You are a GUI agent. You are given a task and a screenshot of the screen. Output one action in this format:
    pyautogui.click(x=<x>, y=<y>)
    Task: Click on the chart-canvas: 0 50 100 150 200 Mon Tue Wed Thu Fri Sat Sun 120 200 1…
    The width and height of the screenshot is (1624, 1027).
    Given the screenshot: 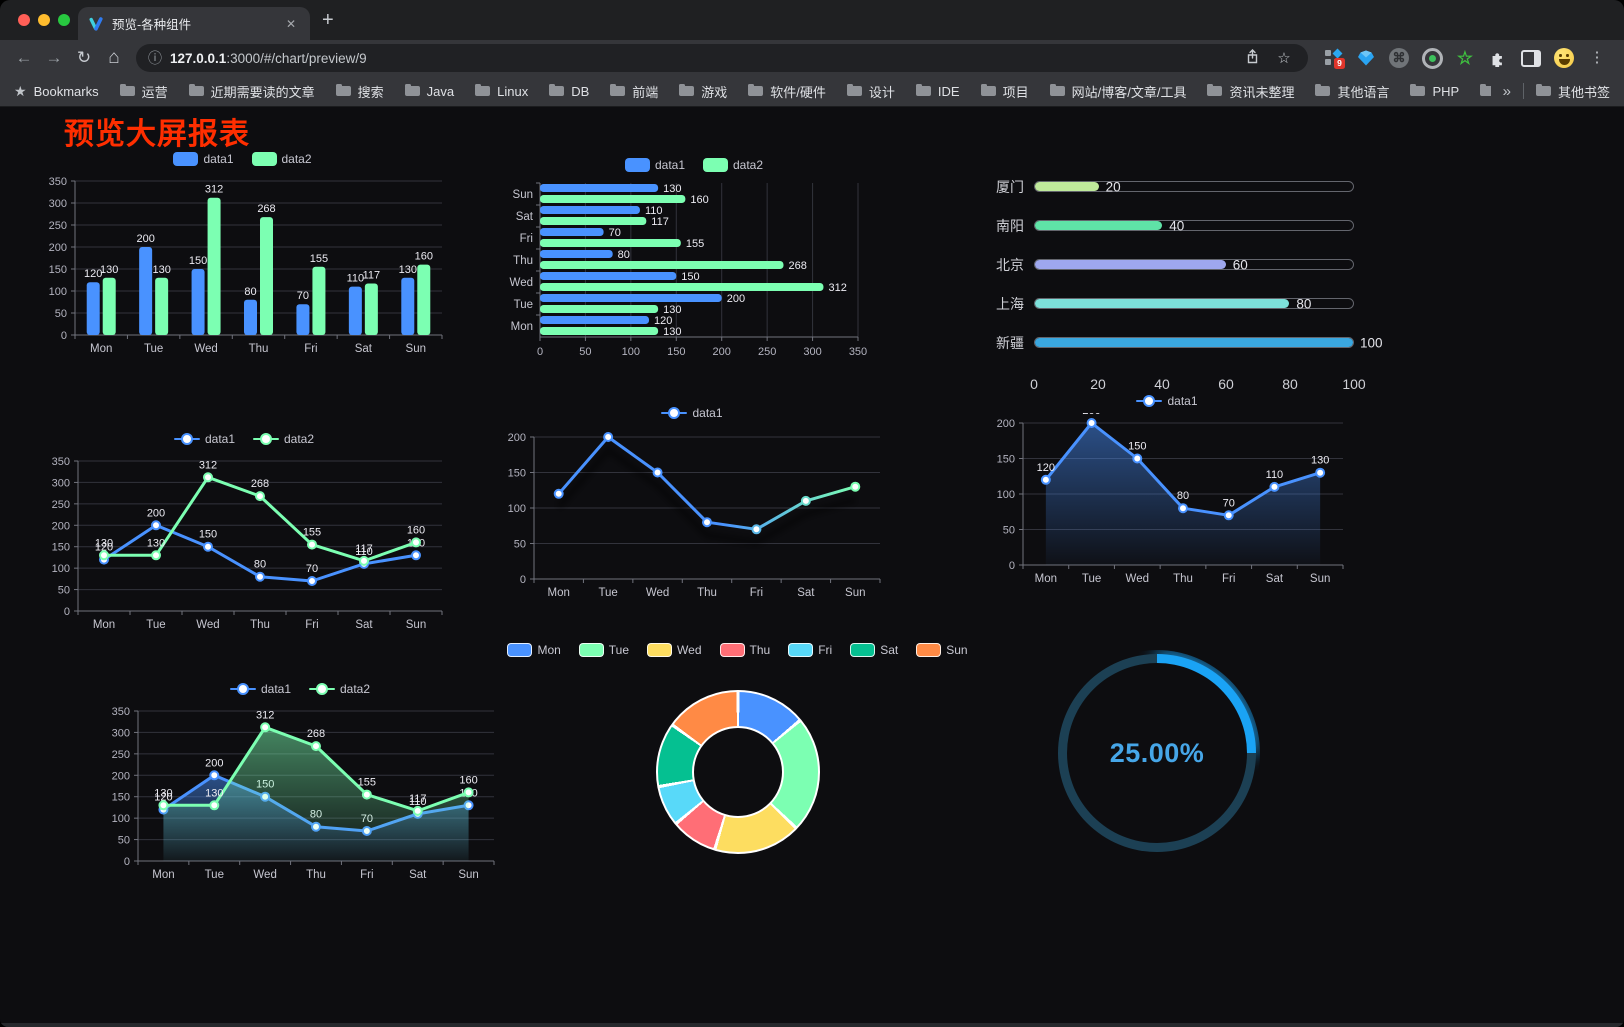 What is the action you would take?
    pyautogui.click(x=1167, y=499)
    